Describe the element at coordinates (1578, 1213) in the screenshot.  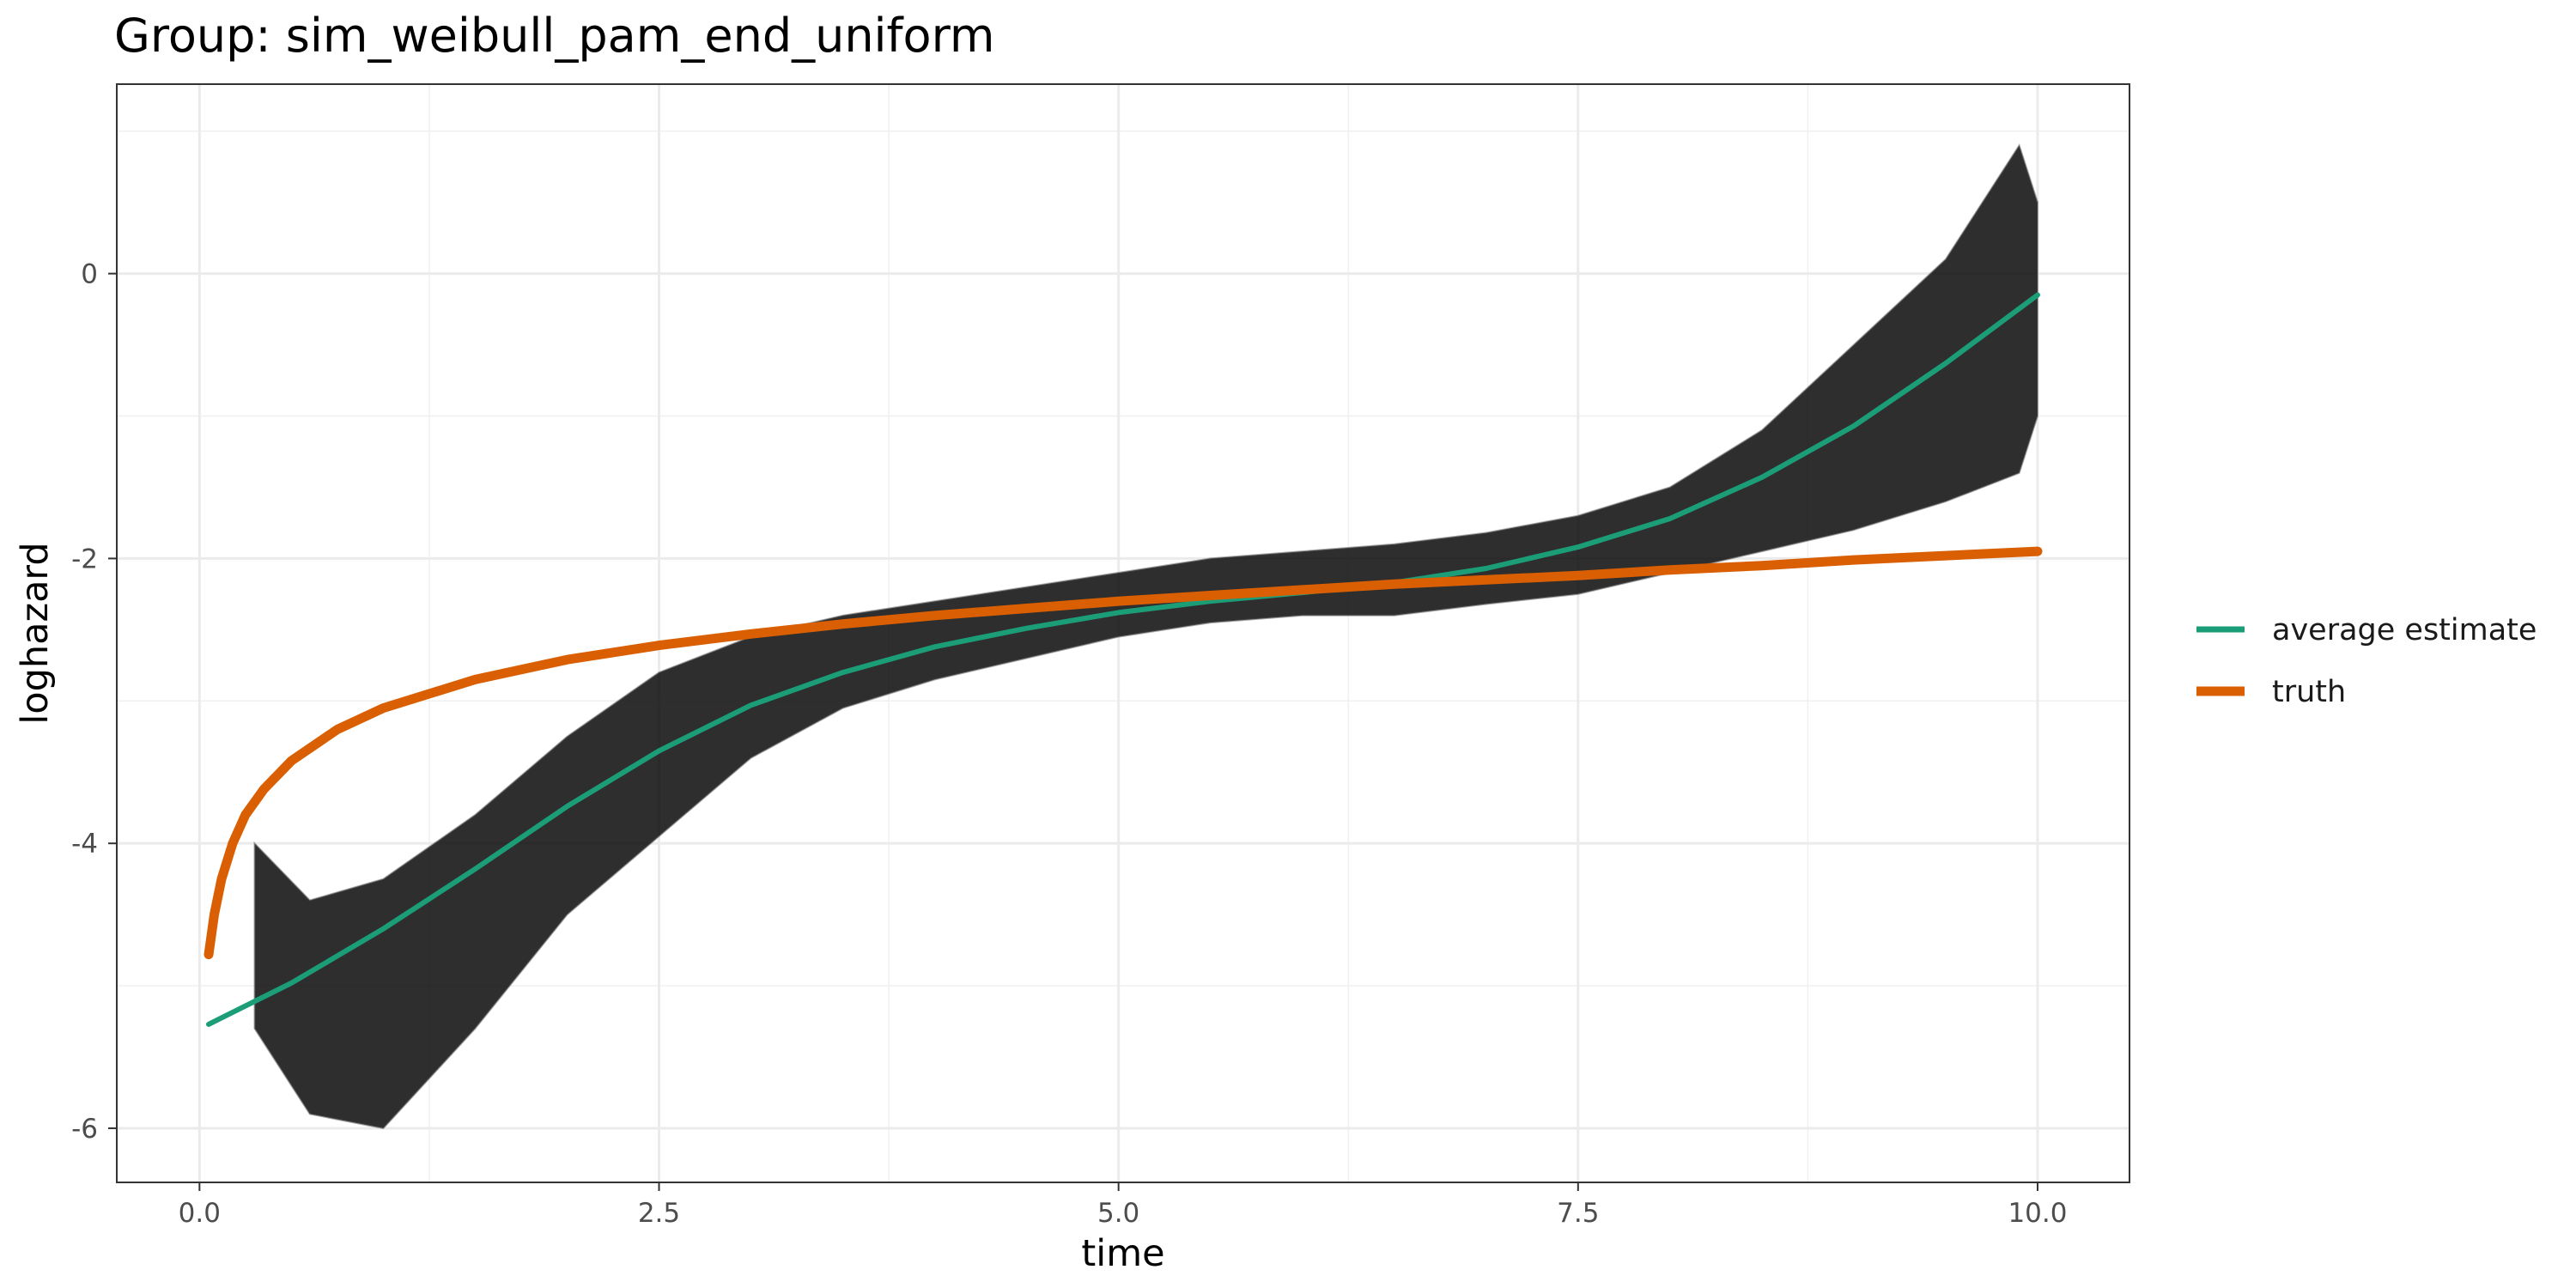
I see `x-tick-label: 7.5` at that location.